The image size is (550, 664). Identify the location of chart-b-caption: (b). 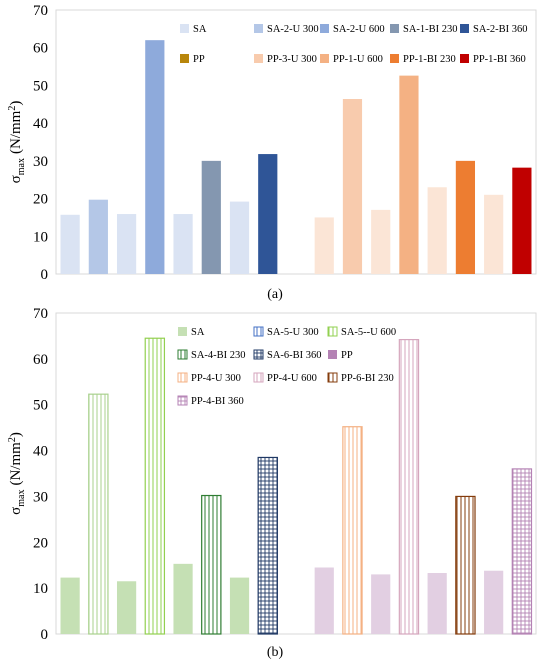
(275, 652).